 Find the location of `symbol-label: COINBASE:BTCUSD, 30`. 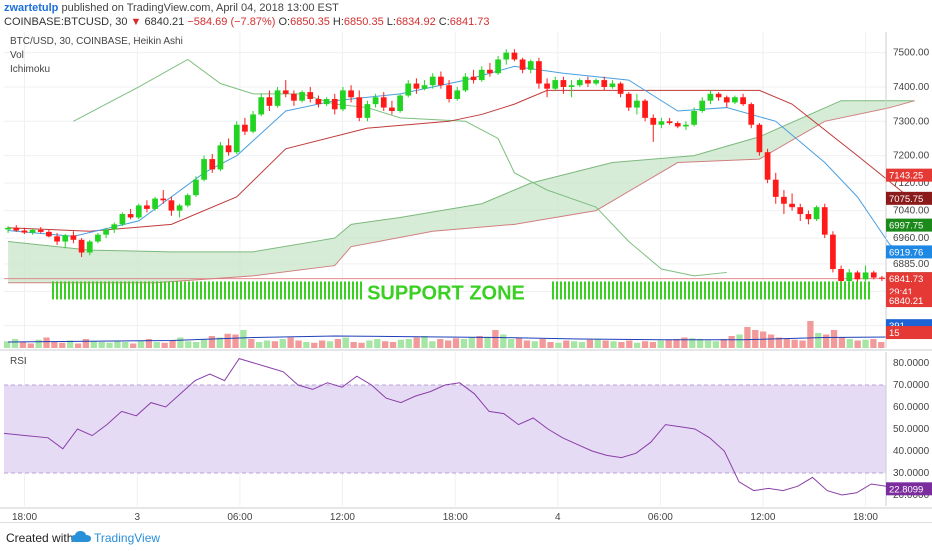

symbol-label: COINBASE:BTCUSD, 30 is located at coordinates (66, 22).